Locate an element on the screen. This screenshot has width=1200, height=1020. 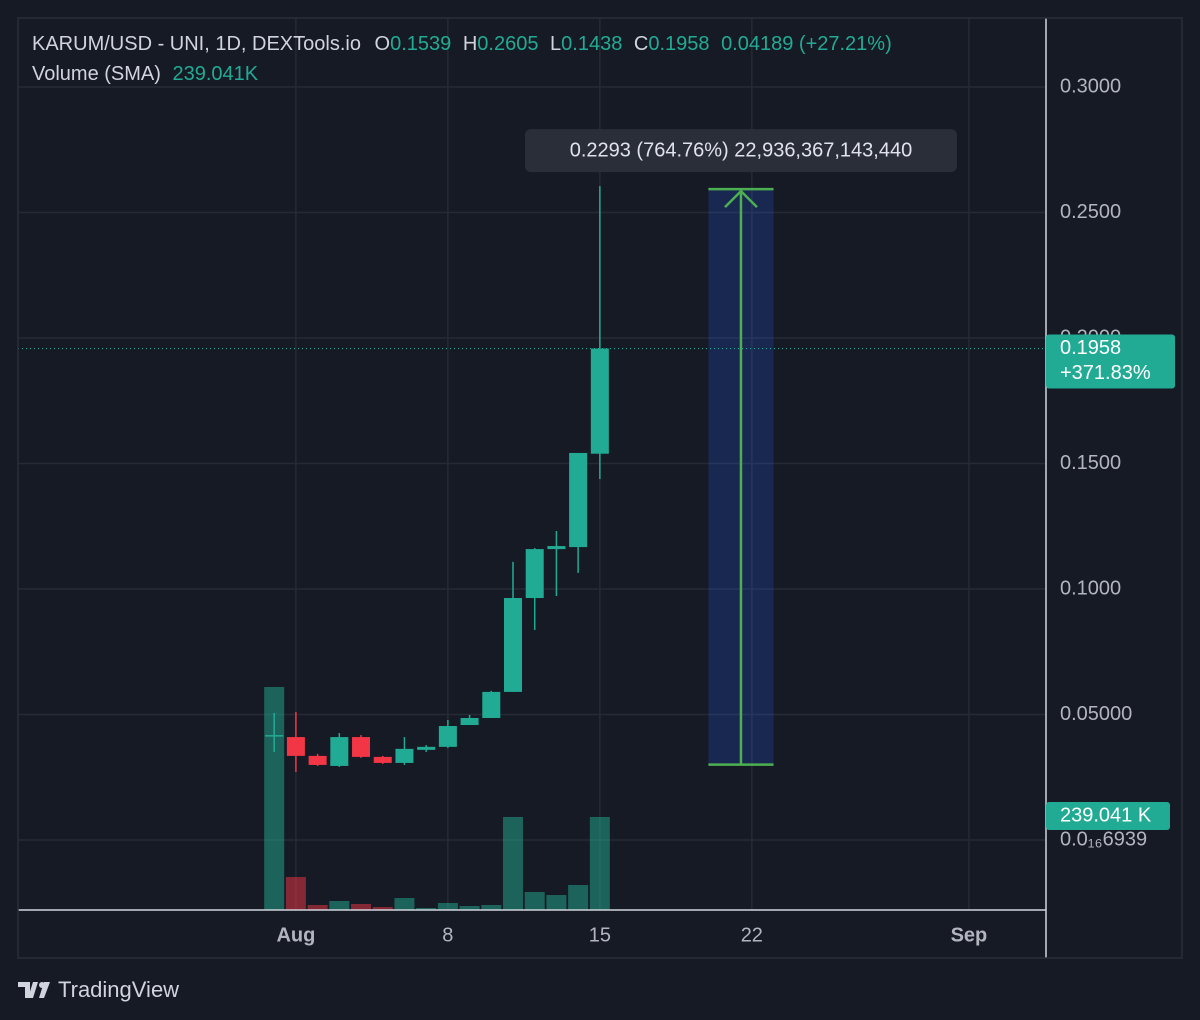
measure-label: 0.2293 (764.76%) 22,936,367,143,440 is located at coordinates (741, 150).